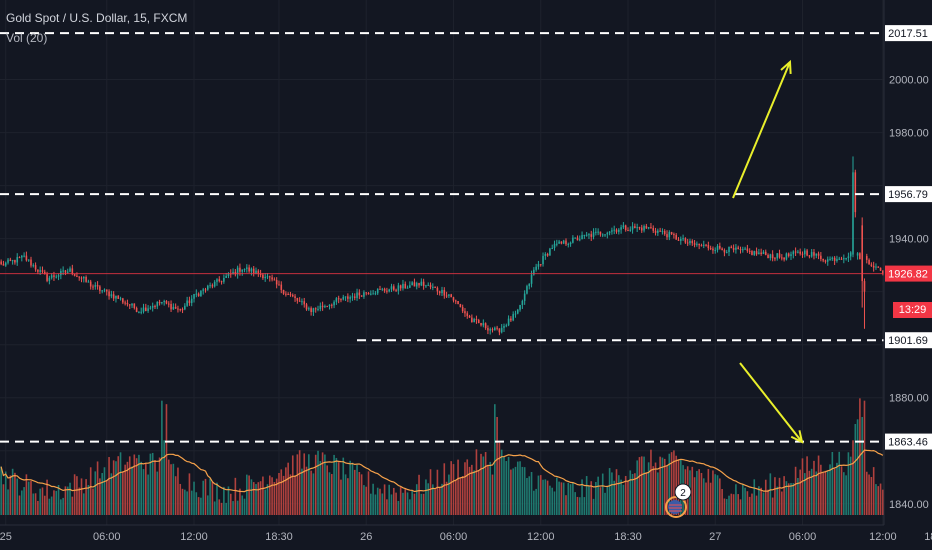 The height and width of the screenshot is (550, 932). I want to click on trend-arrow-head, so click(797, 437).